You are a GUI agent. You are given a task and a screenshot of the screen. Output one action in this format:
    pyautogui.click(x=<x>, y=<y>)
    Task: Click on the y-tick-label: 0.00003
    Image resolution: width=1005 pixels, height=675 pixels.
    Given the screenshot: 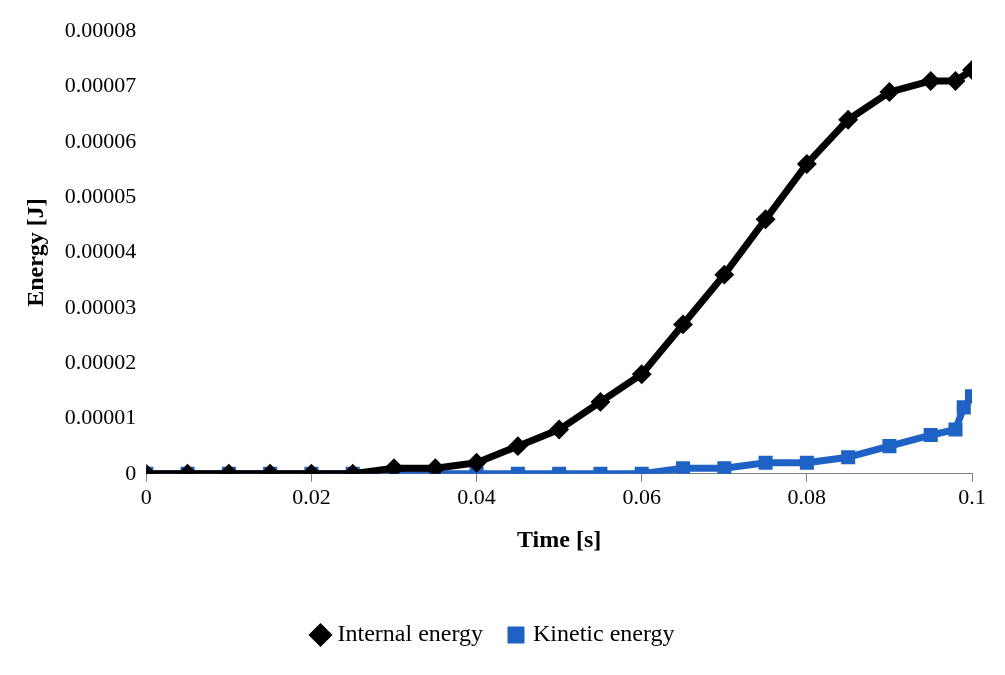 What is the action you would take?
    pyautogui.click(x=100, y=306)
    